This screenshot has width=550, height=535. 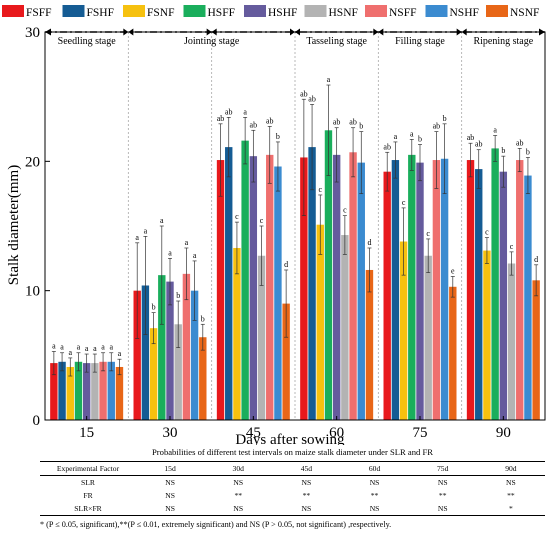 I want to click on x-tick-label: 45, so click(x=253, y=433).